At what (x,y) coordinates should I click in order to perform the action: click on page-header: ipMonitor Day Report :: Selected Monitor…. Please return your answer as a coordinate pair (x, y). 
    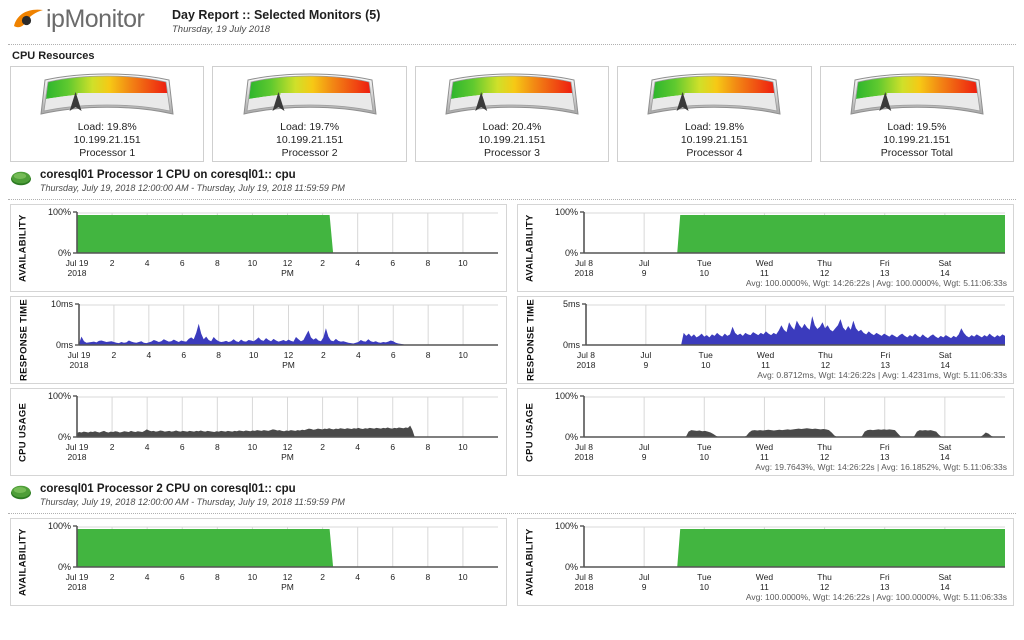
    Looking at the image, I should click on (512, 21).